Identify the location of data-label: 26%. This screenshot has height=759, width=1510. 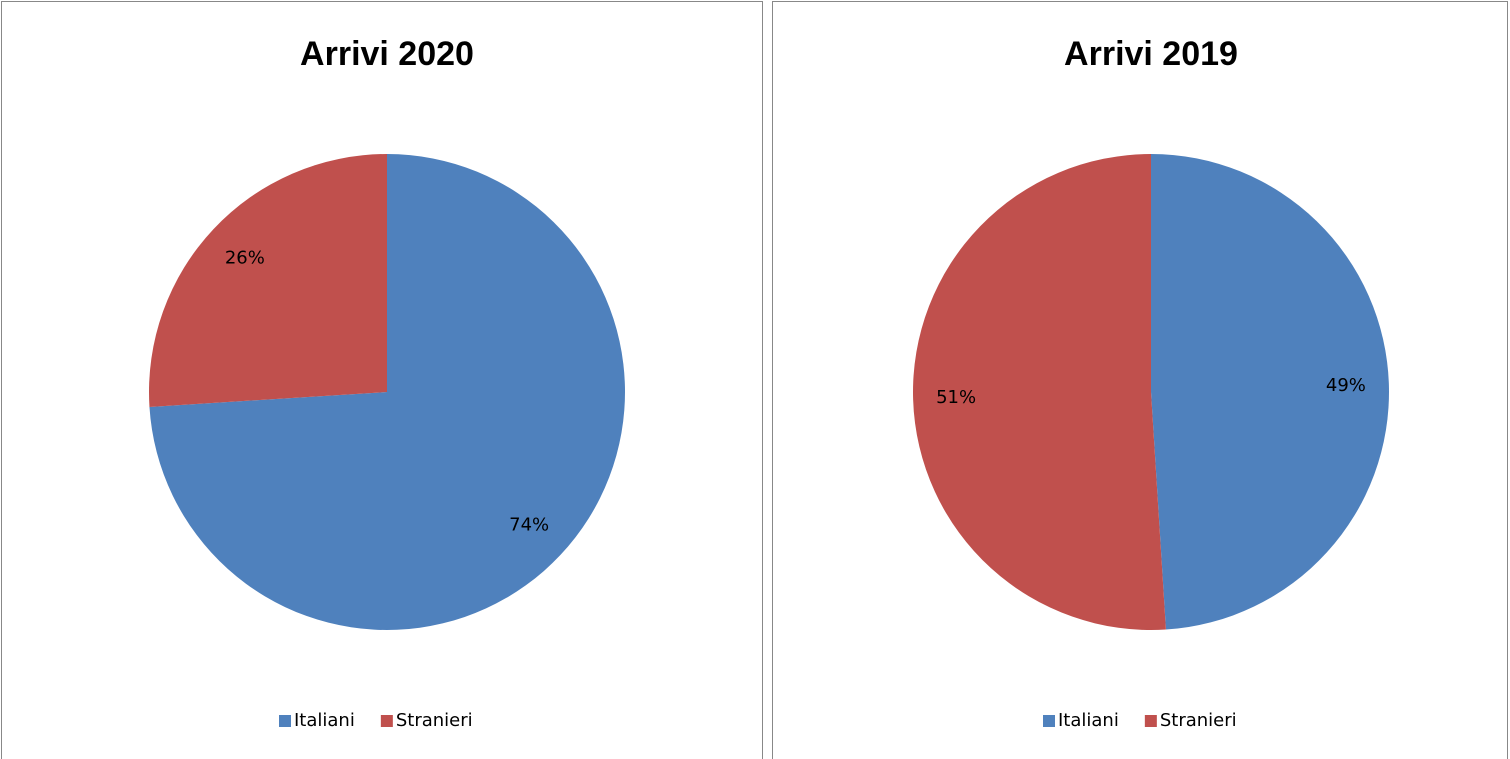
(245, 258).